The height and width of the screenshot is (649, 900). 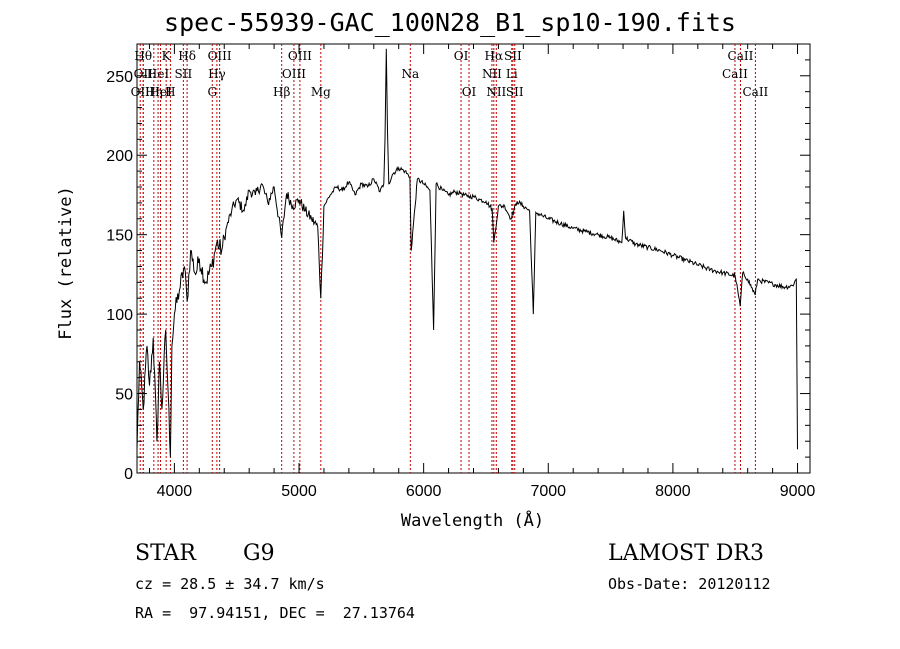 I want to click on spectral-line-label: H, so click(x=170, y=92).